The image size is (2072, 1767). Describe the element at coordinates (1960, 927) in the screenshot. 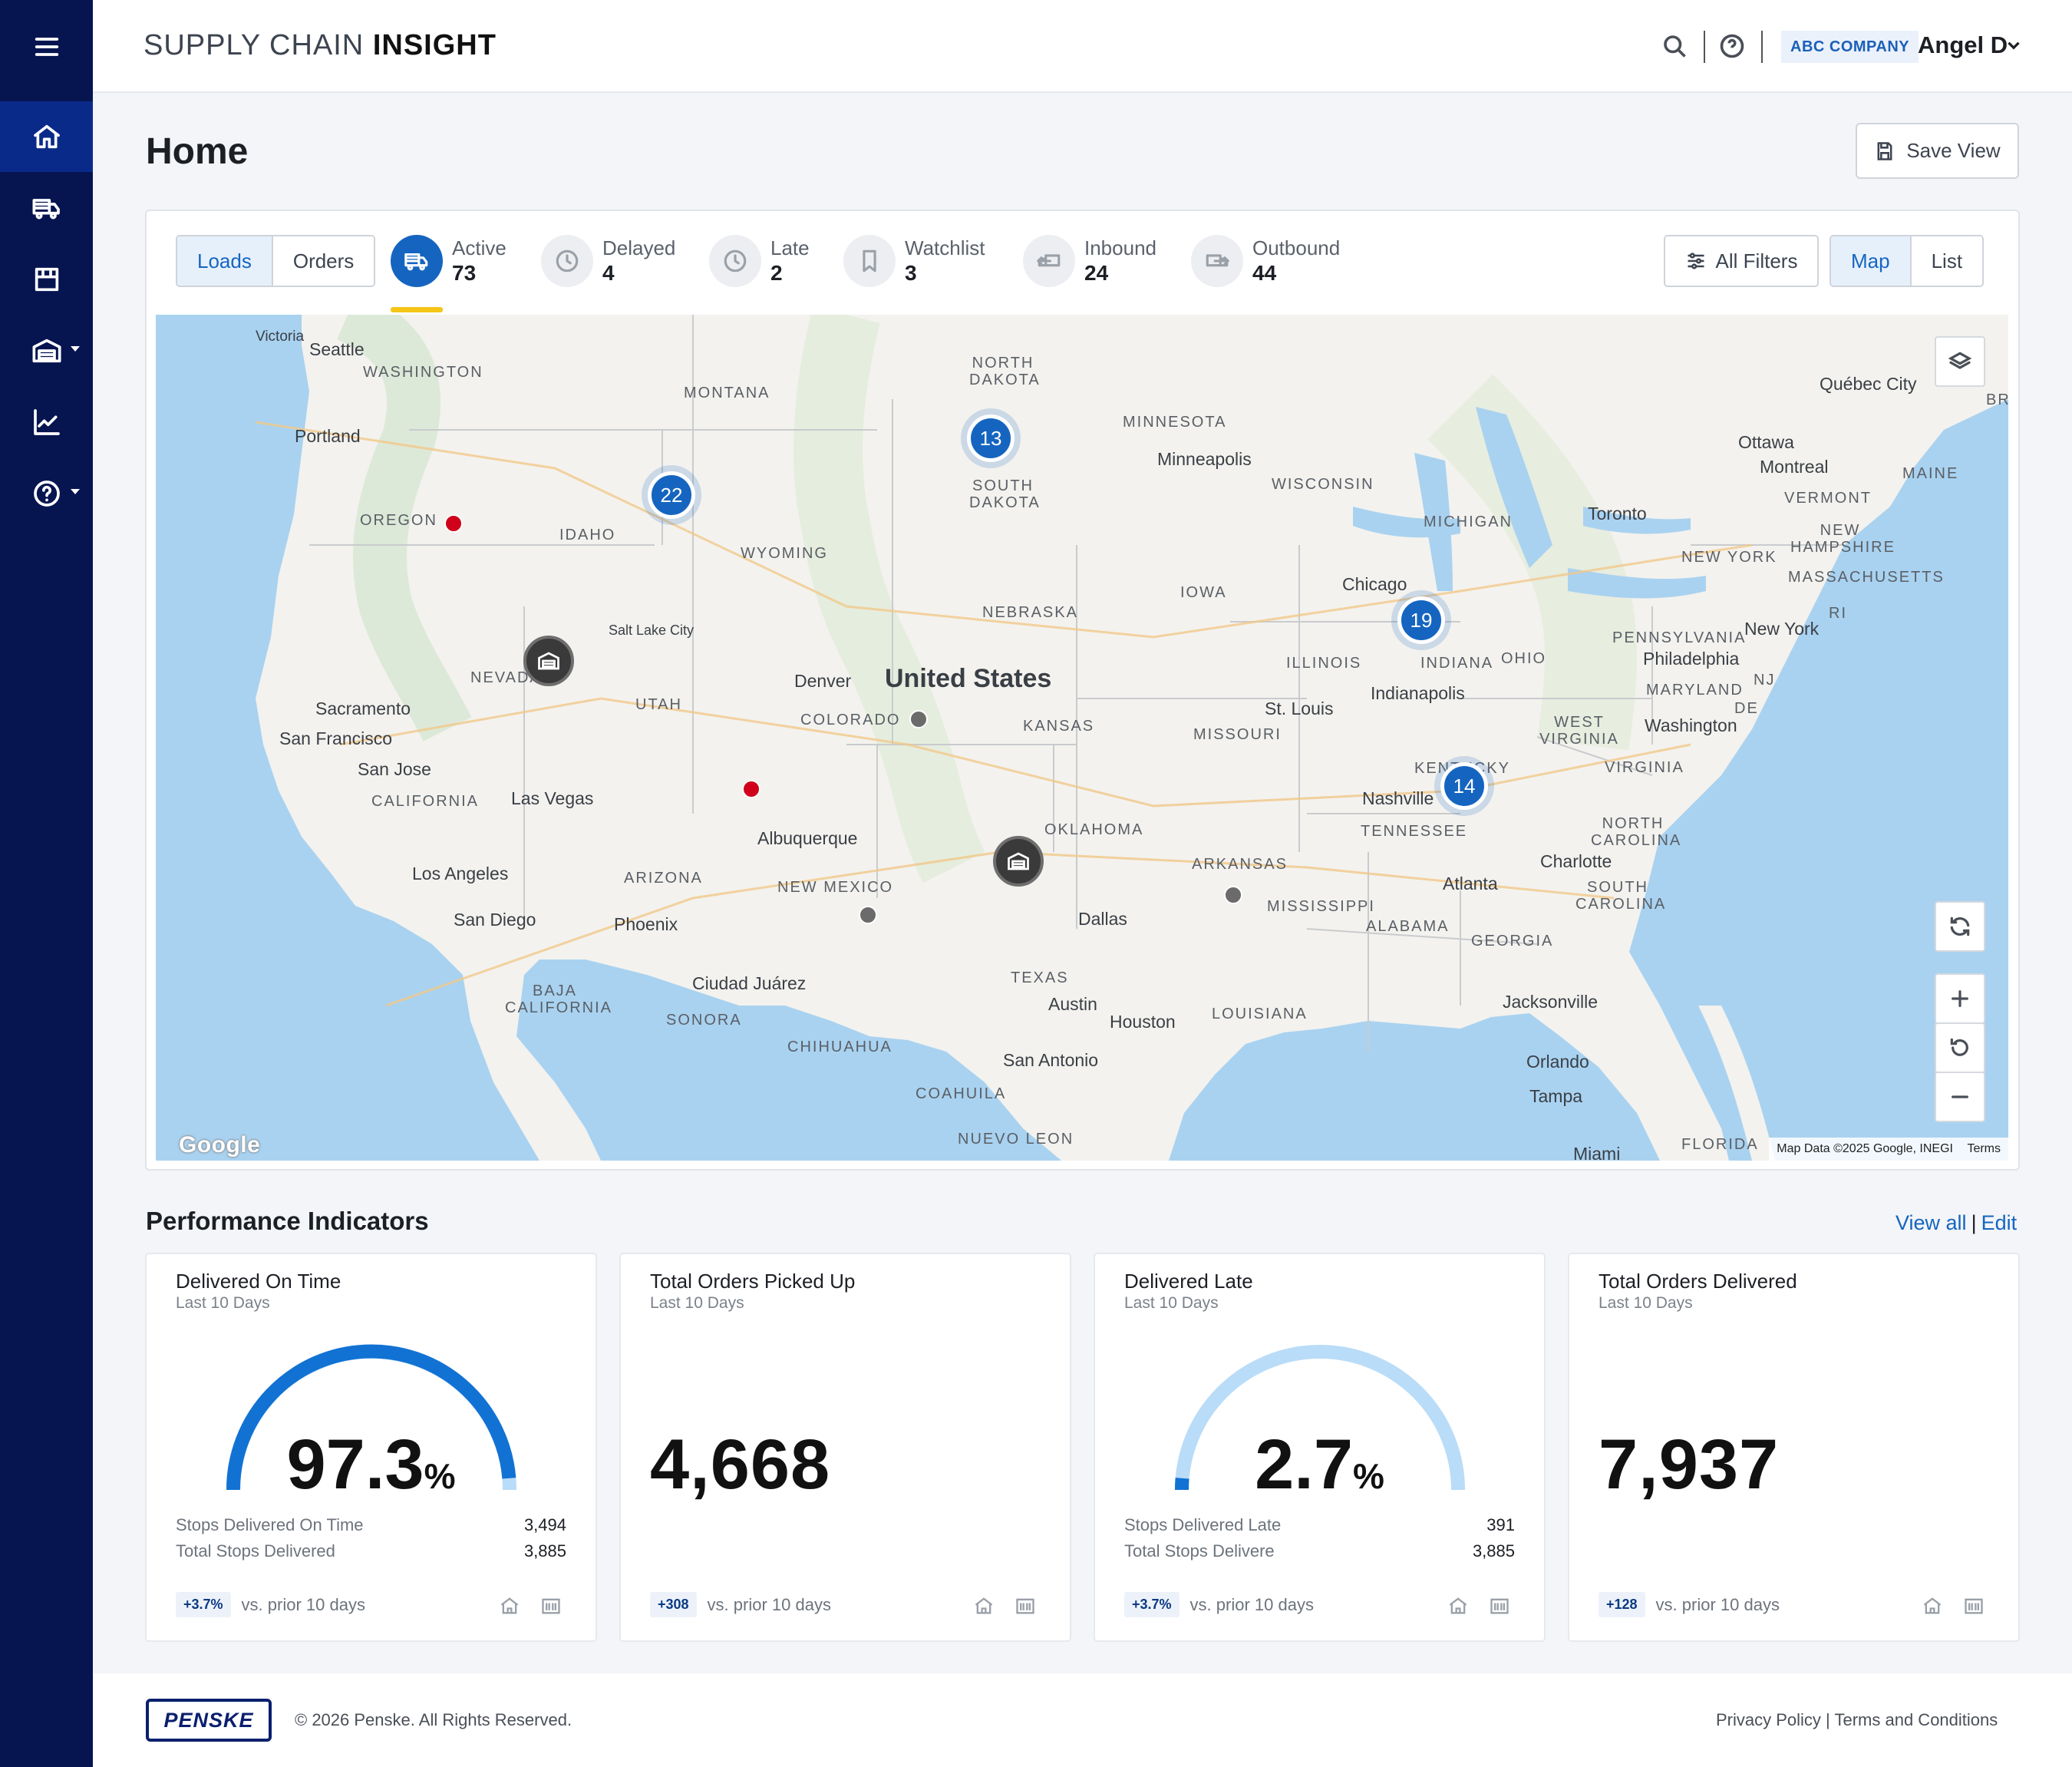

I see `map-refresh-button` at that location.